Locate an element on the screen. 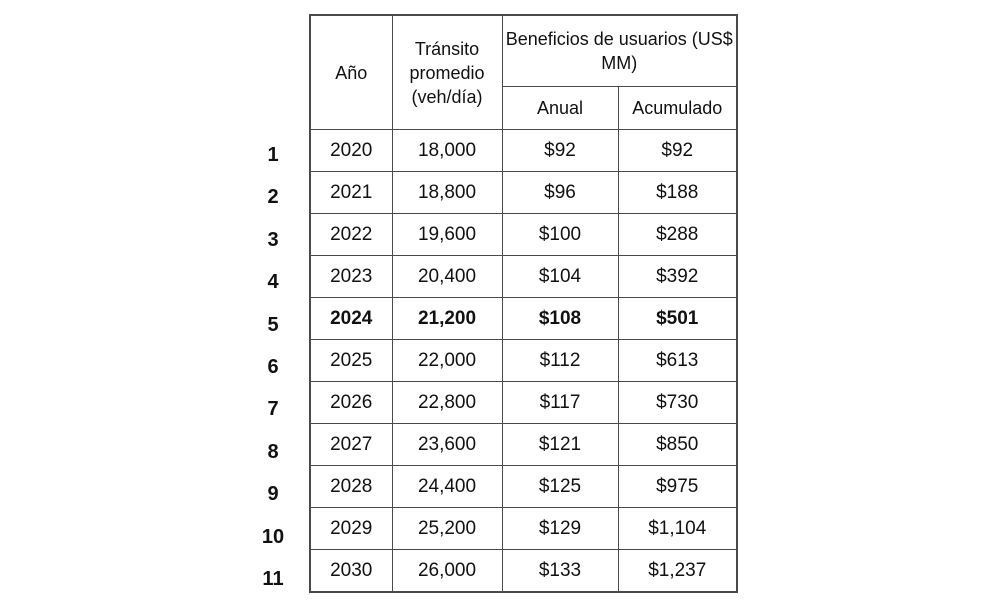 The height and width of the screenshot is (600, 1000). cell-cumulative-benefit: $392 is located at coordinates (677, 276).